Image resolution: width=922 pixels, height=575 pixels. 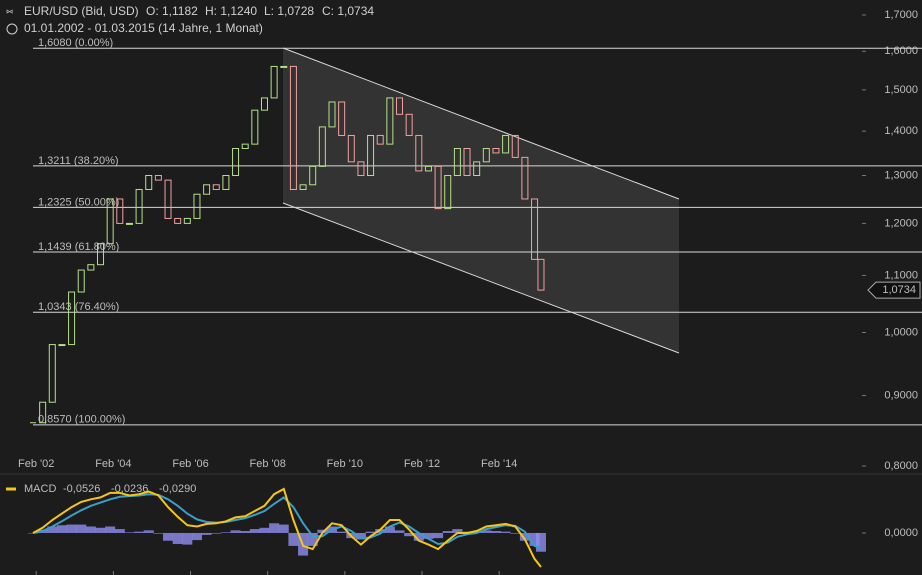 I want to click on y-tick-label: 0,0000, so click(x=901, y=533).